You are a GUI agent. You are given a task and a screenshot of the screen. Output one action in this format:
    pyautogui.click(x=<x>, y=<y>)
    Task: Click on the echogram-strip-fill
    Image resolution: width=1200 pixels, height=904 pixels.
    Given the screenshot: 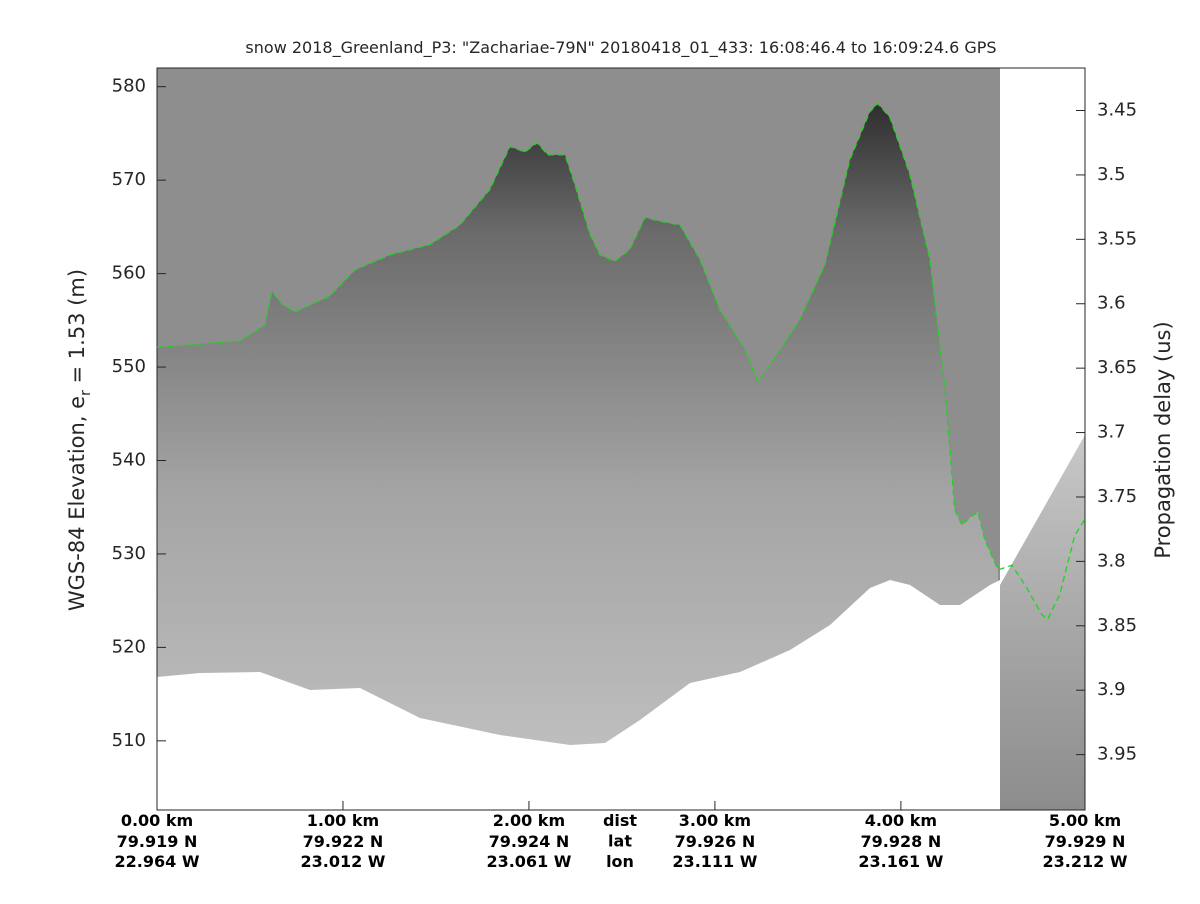 What is the action you would take?
    pyautogui.click(x=1042, y=622)
    